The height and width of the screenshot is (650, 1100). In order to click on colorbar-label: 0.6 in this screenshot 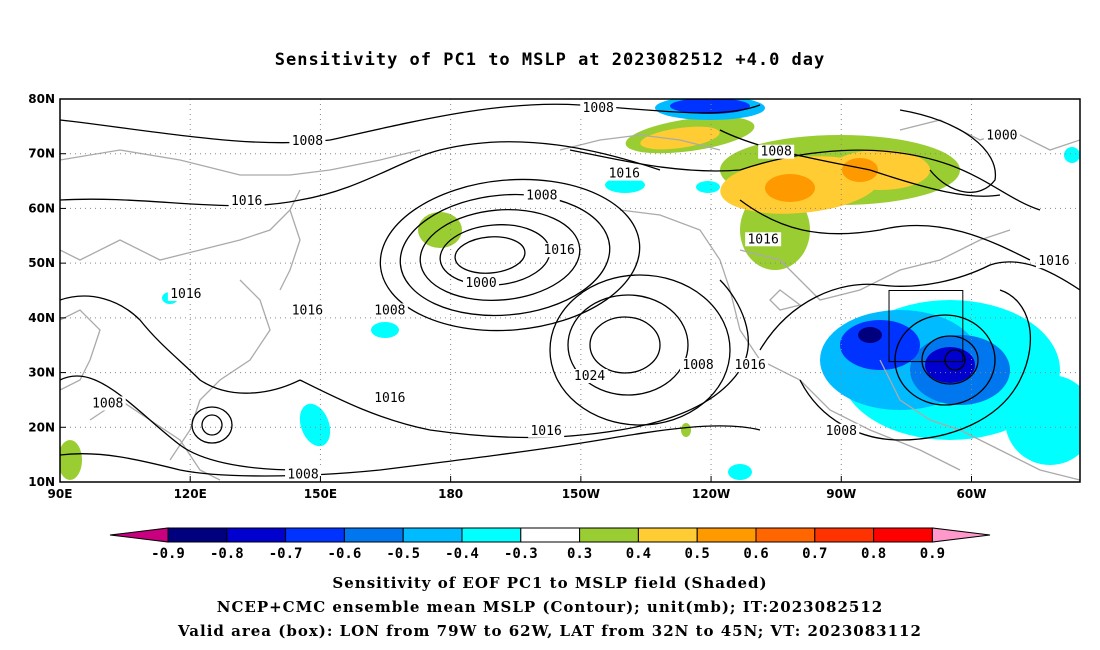, I will do `click(755, 554)`.